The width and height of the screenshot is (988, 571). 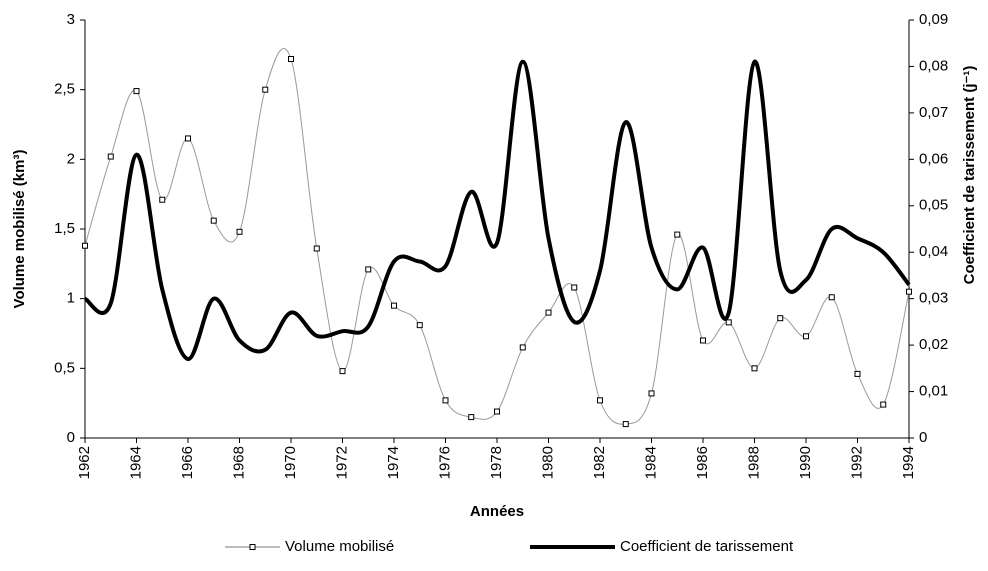 What do you see at coordinates (805, 462) in the screenshot?
I see `x-tick-label: 1990` at bounding box center [805, 462].